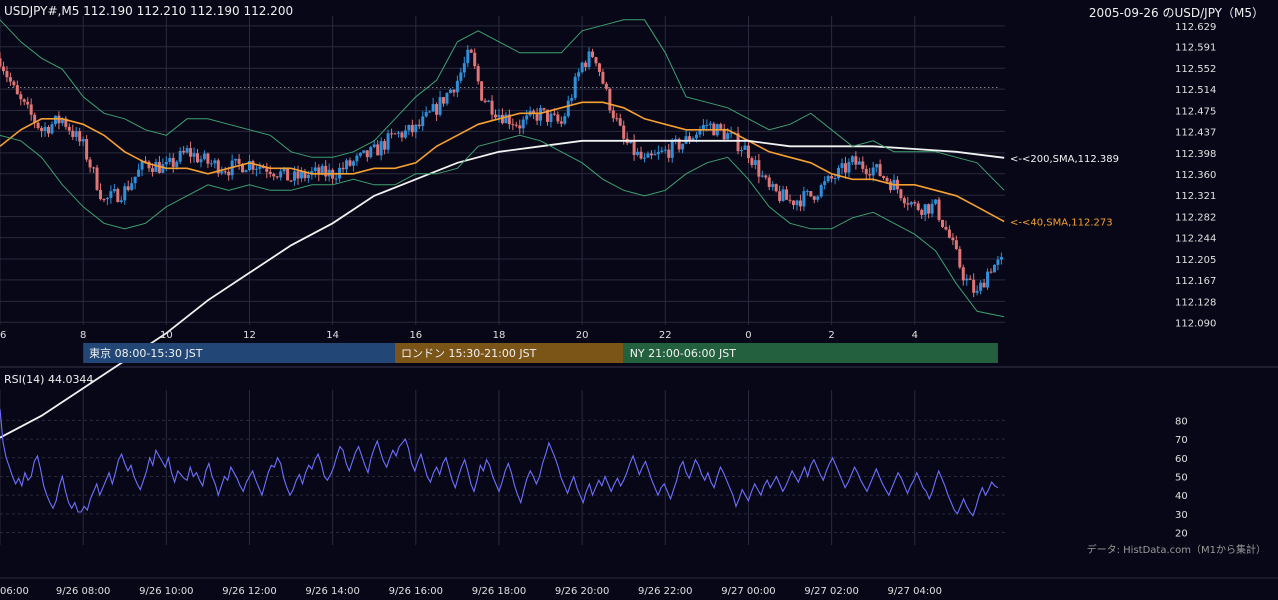  What do you see at coordinates (1181, 477) in the screenshot?
I see `rsi-axis-label: 50` at bounding box center [1181, 477].